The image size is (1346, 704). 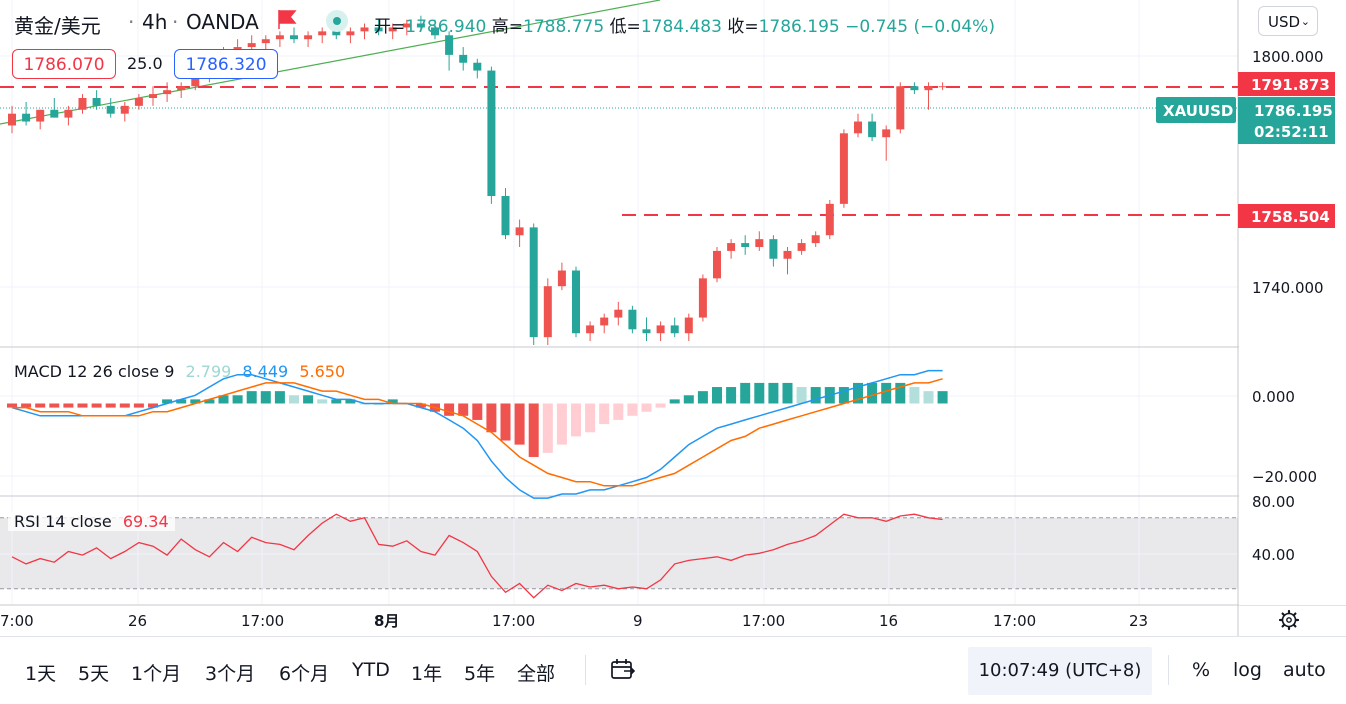 What do you see at coordinates (1290, 217) in the screenshot?
I see `support-price-label: 1758.504` at bounding box center [1290, 217].